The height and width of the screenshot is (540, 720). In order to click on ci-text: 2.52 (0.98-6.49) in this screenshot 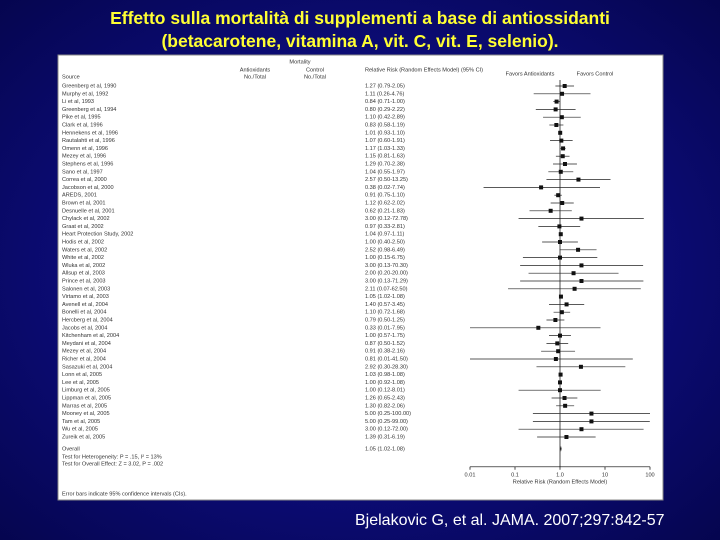, I will do `click(385, 250)`.